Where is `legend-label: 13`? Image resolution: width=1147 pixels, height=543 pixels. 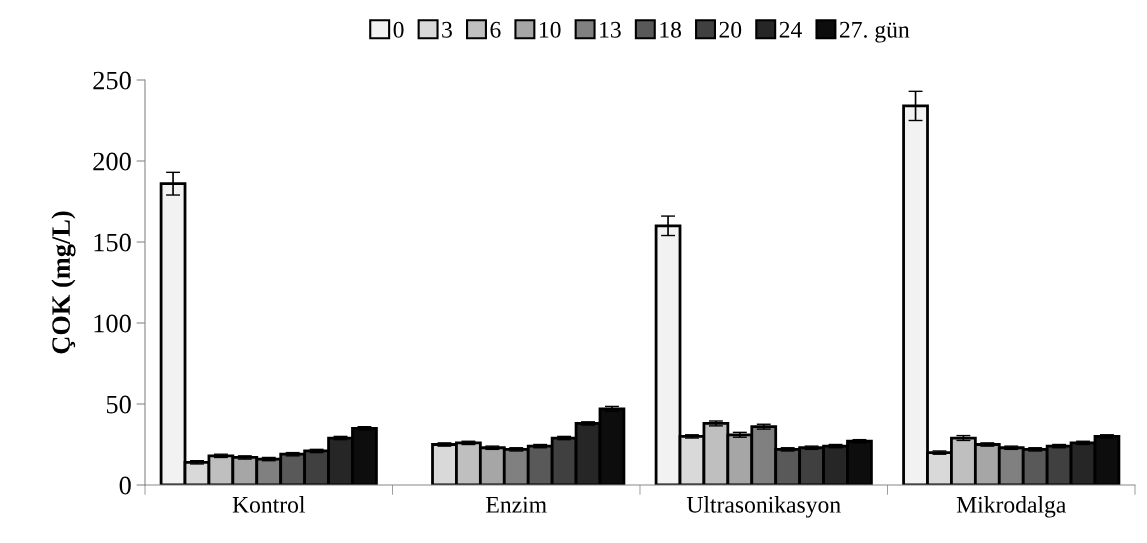 legend-label: 13 is located at coordinates (610, 29).